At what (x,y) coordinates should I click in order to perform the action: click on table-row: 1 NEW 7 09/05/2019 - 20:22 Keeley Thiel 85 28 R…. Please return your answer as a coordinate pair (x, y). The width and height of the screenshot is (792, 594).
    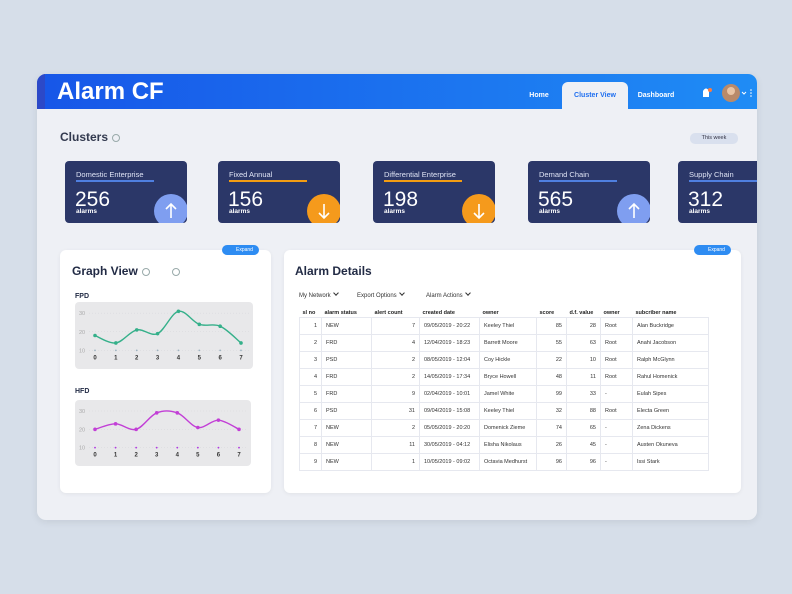
    Looking at the image, I should click on (504, 326).